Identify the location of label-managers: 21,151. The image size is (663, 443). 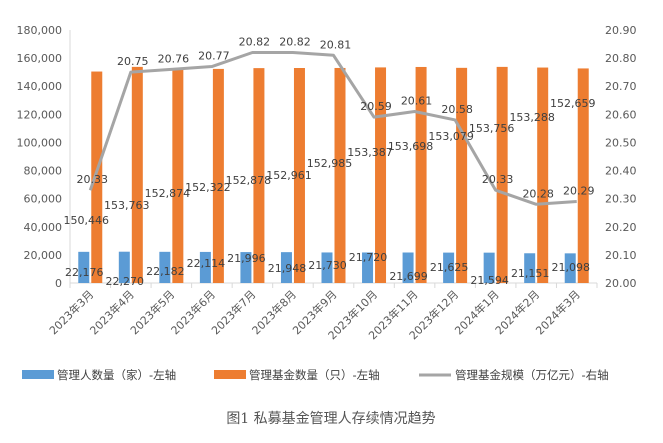
(530, 273).